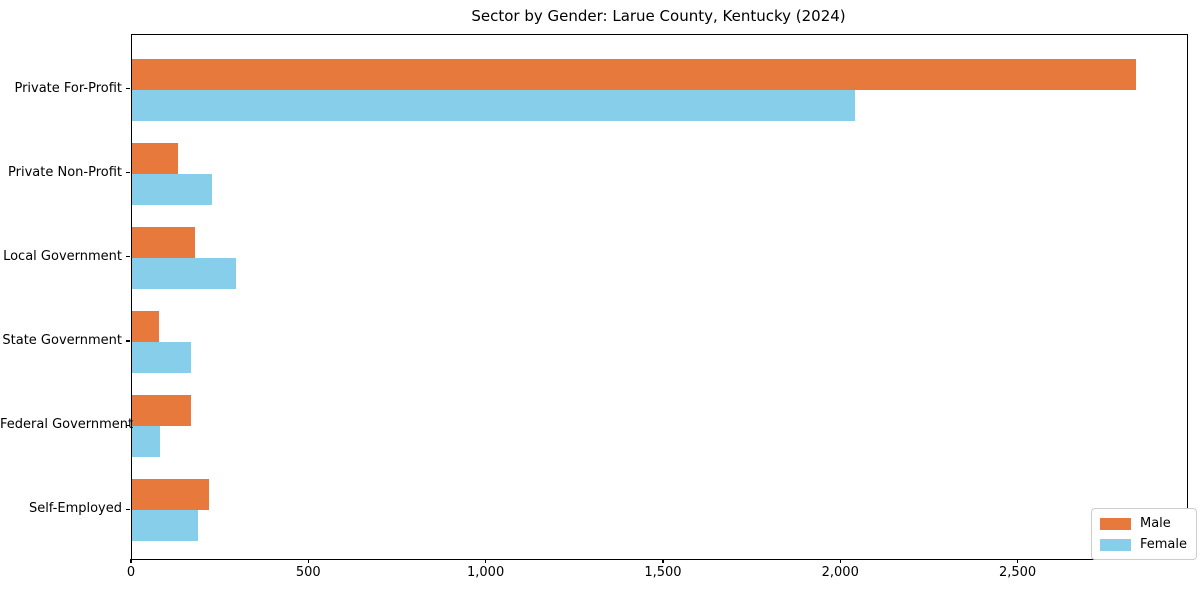  Describe the element at coordinates (1144, 534) in the screenshot. I see `legend: Male Female` at that location.